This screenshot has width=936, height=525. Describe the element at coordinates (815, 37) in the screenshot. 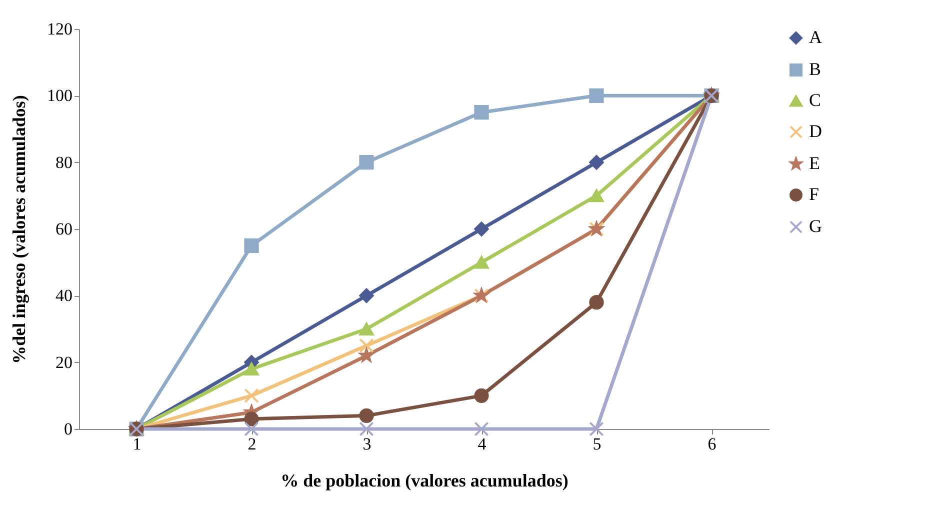

I see `legend-label: A` at that location.